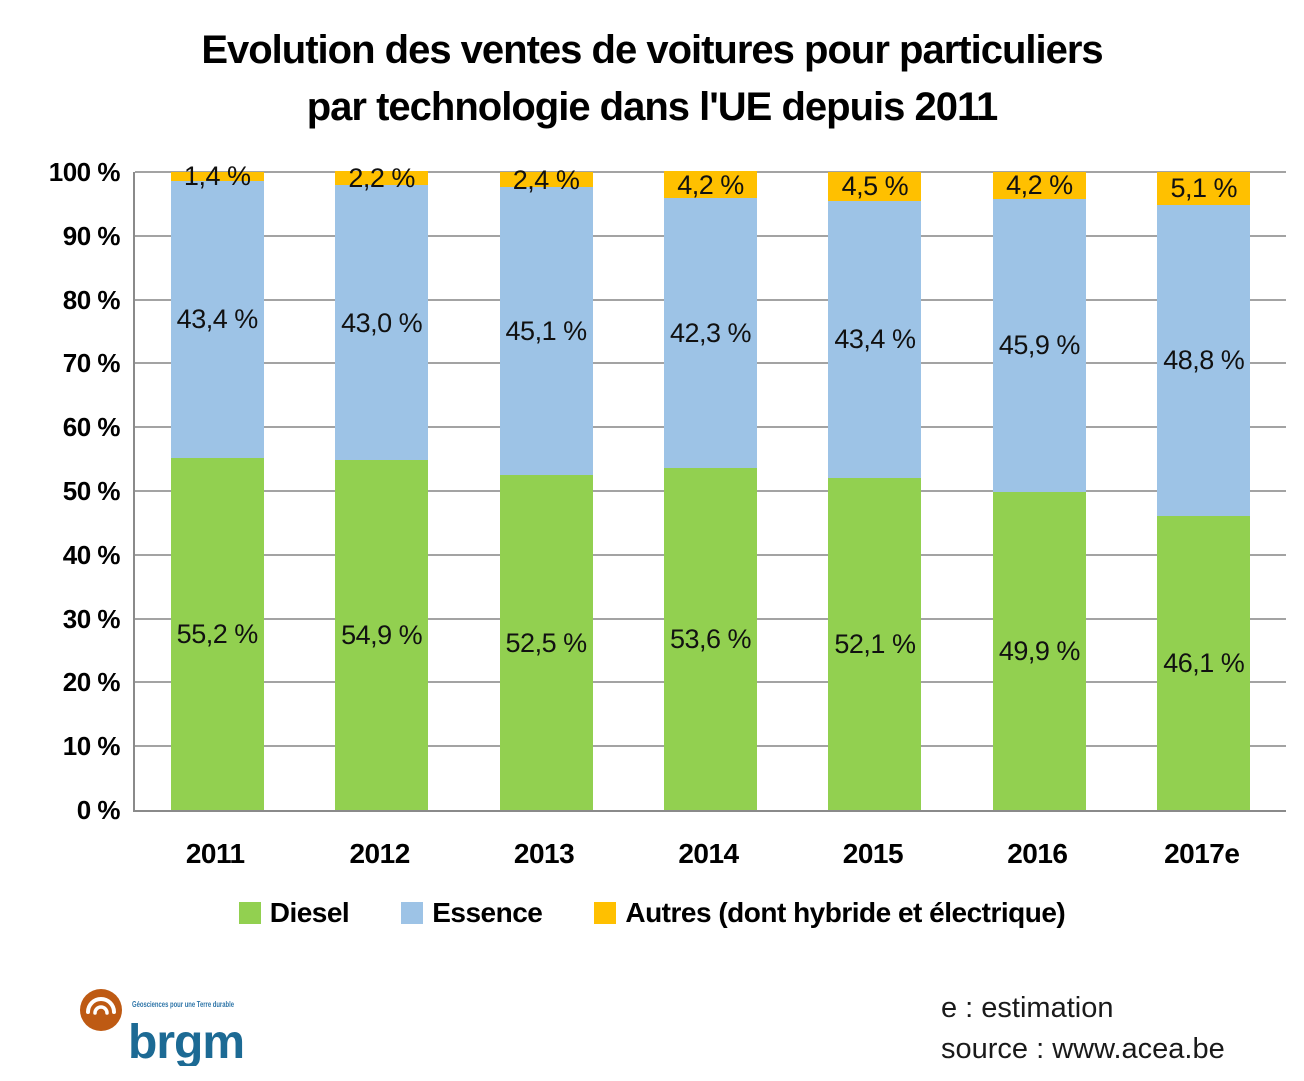  I want to click on y-tick-label: 50 %, so click(91, 491).